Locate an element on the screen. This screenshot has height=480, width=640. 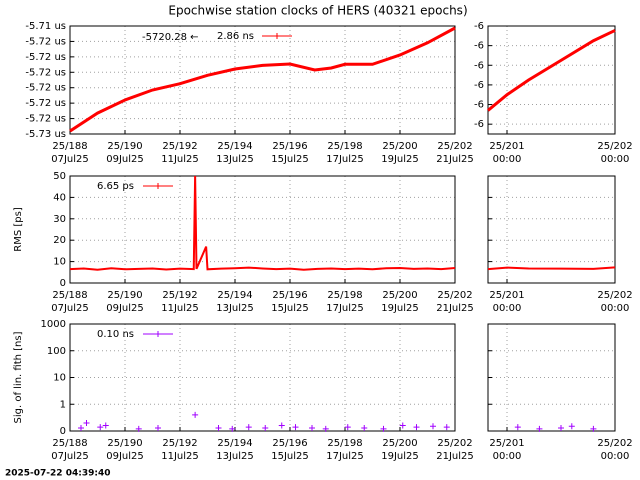
y-axis-label: Sig. of lin. fith [ns] is located at coordinates (18, 377).